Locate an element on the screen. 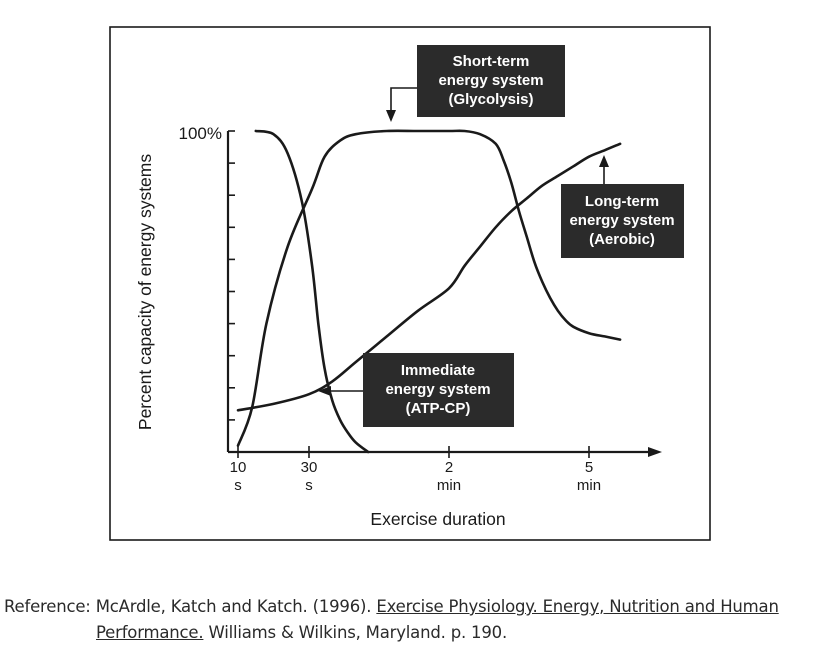 The width and height of the screenshot is (840, 668). annotation-short-term: Short-term energy system (Glycolysis) is located at coordinates (475, 83).